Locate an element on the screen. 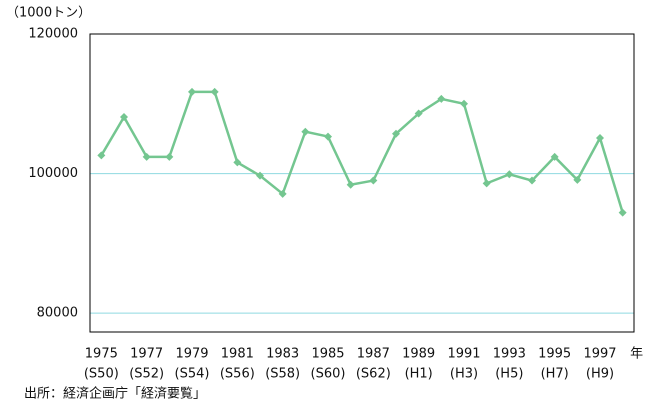  x-tick-label: 1993 is located at coordinates (509, 354).